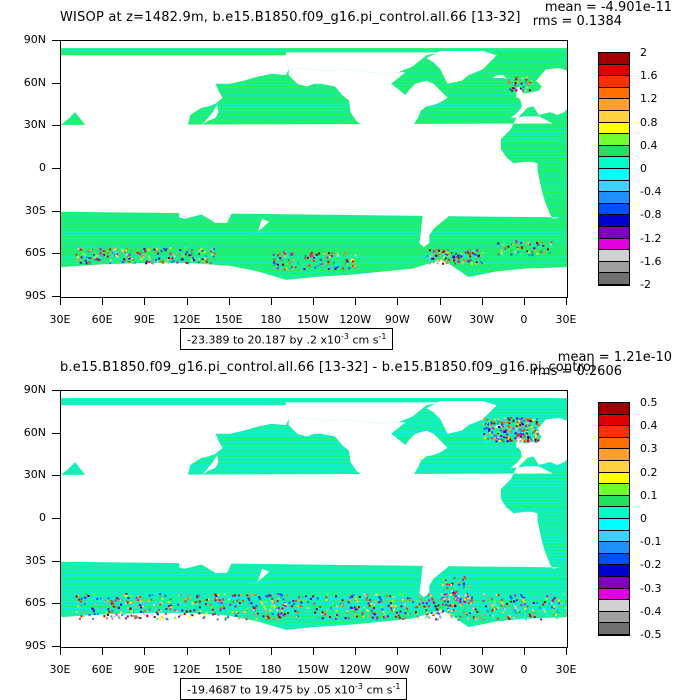 This screenshot has width=700, height=700. What do you see at coordinates (444, 200) in the screenshot?
I see `land-s_america` at bounding box center [444, 200].